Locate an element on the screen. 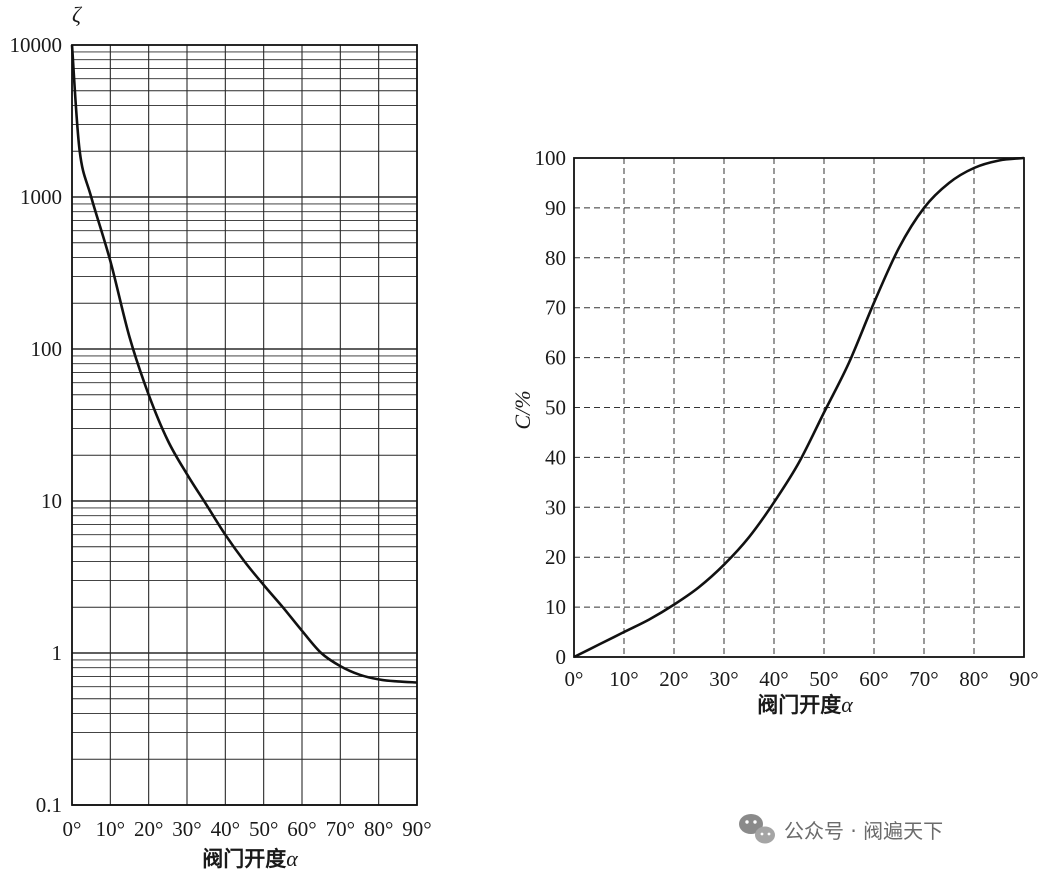 The image size is (1049, 874). left-y-axis-symbol: ζ is located at coordinates (77, 14).